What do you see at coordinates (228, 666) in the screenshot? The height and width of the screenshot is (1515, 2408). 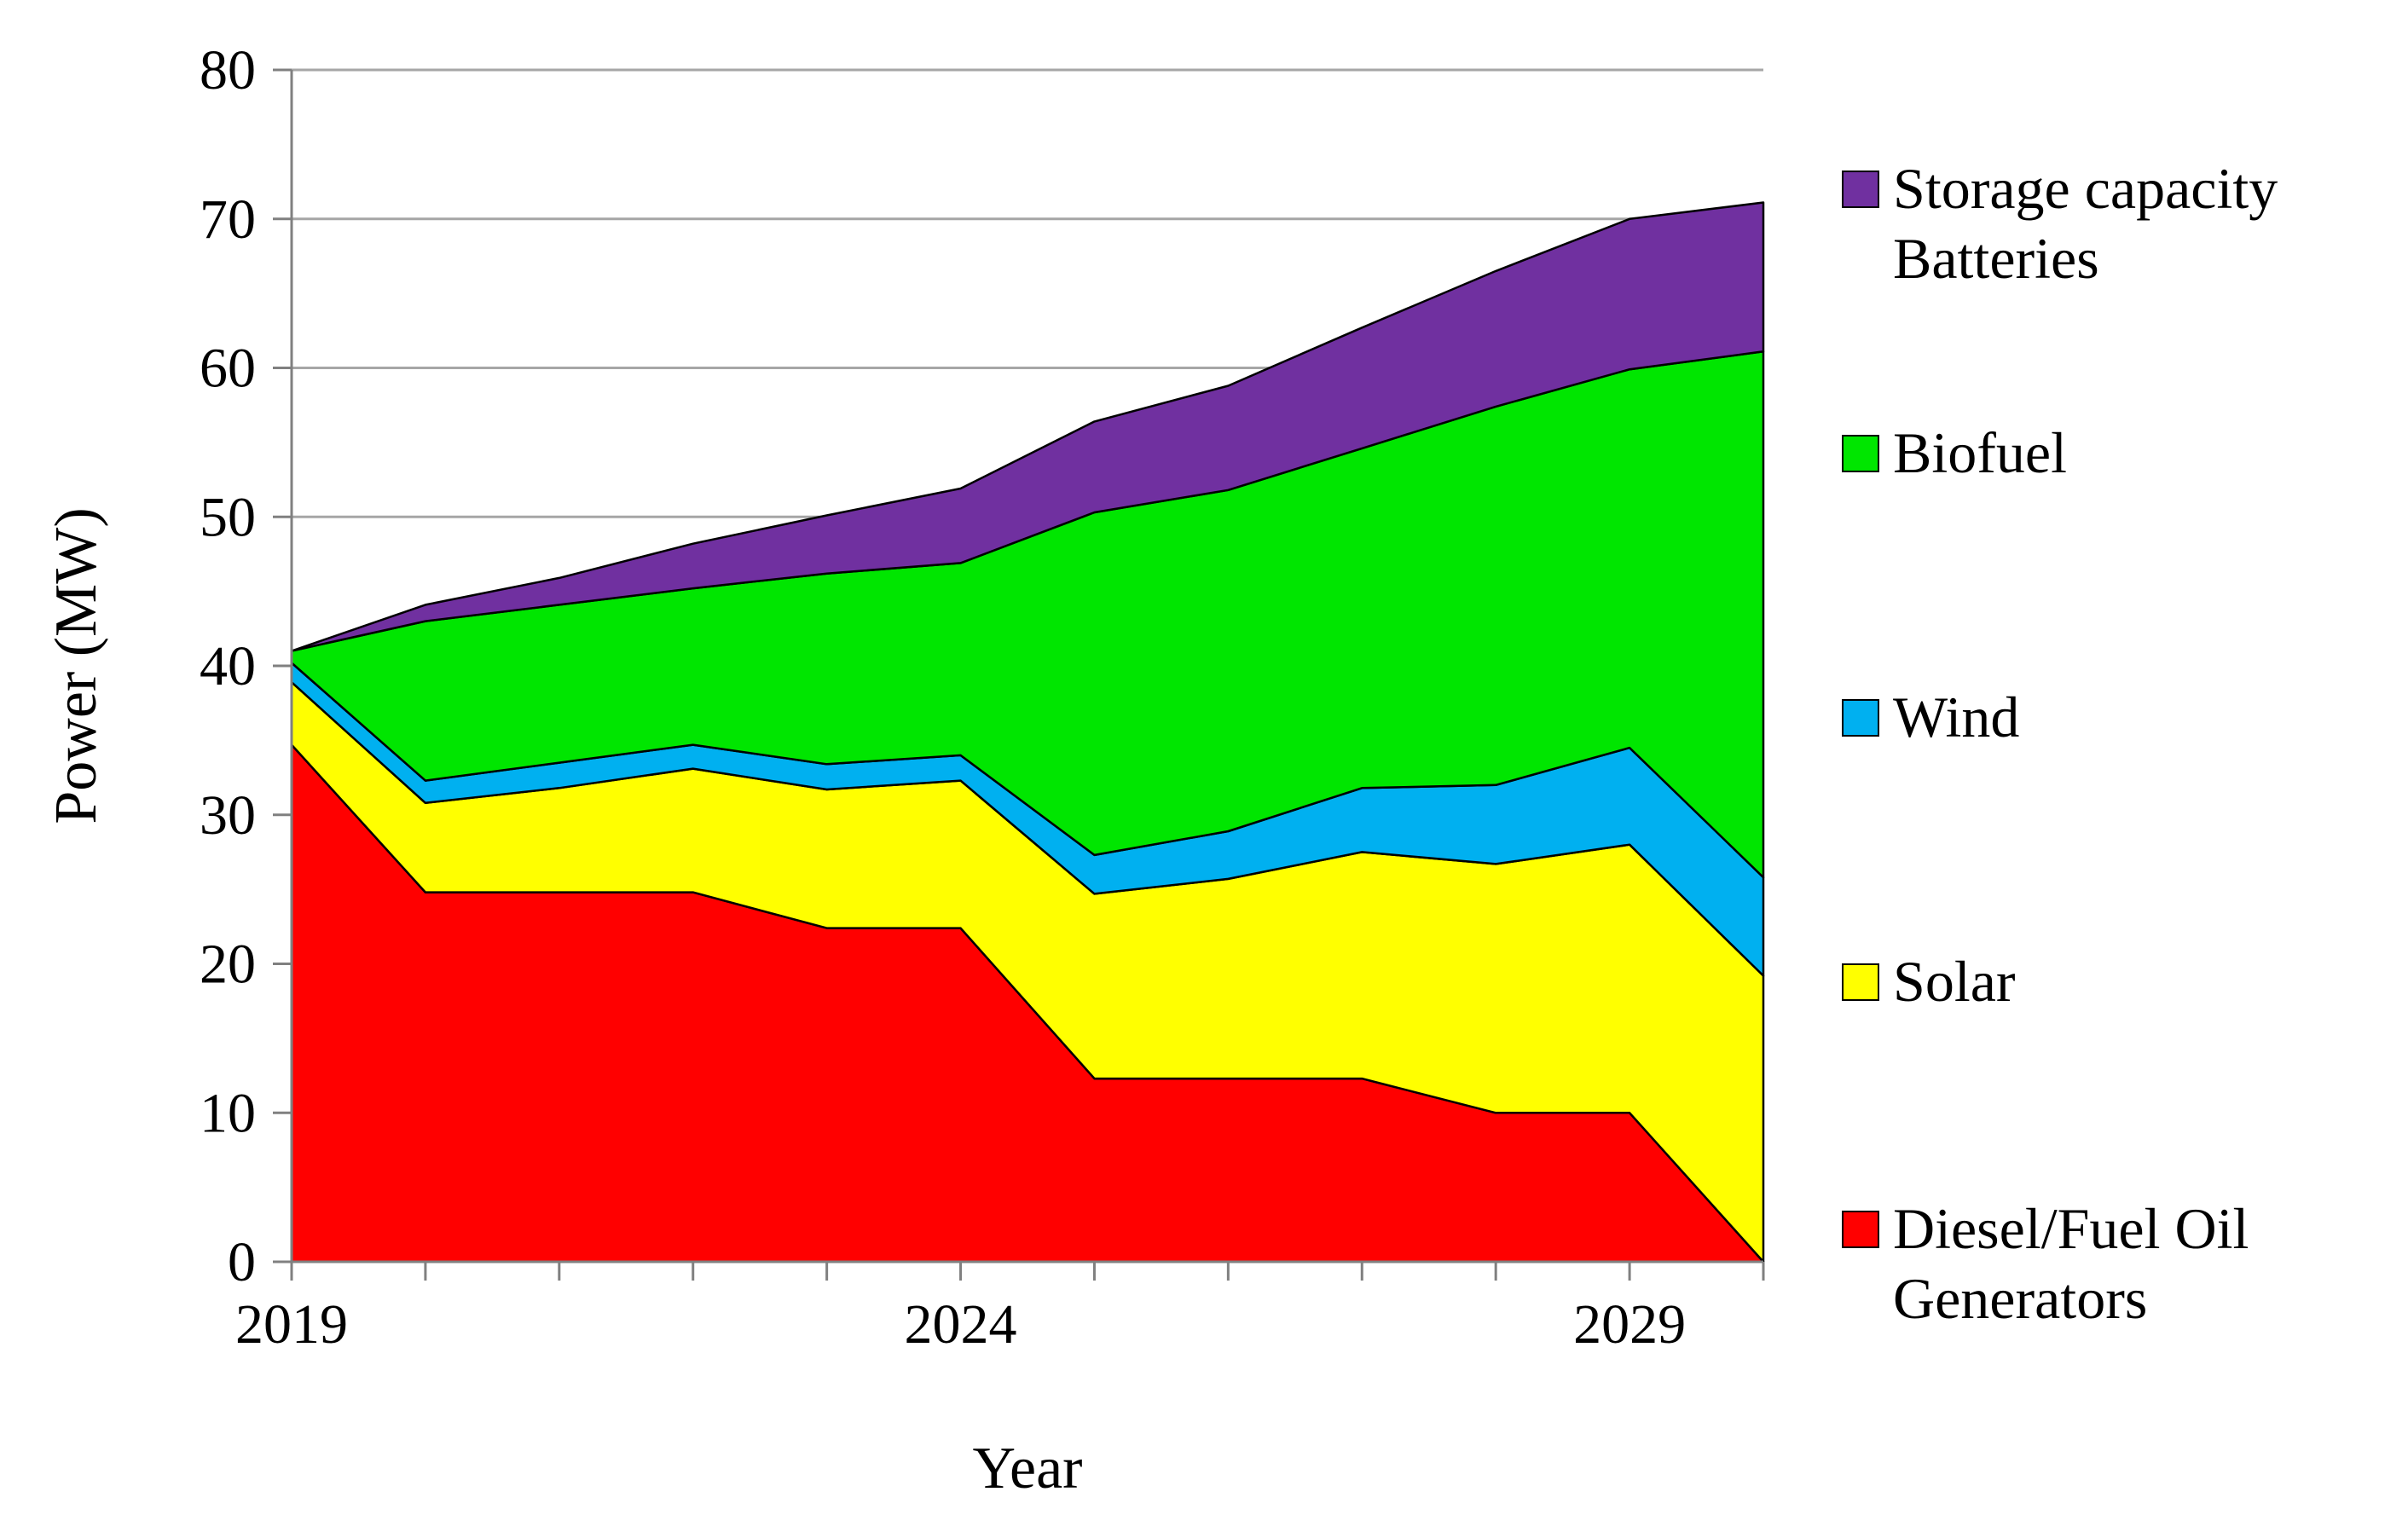 I see `y-tick-label-40: 40` at bounding box center [228, 666].